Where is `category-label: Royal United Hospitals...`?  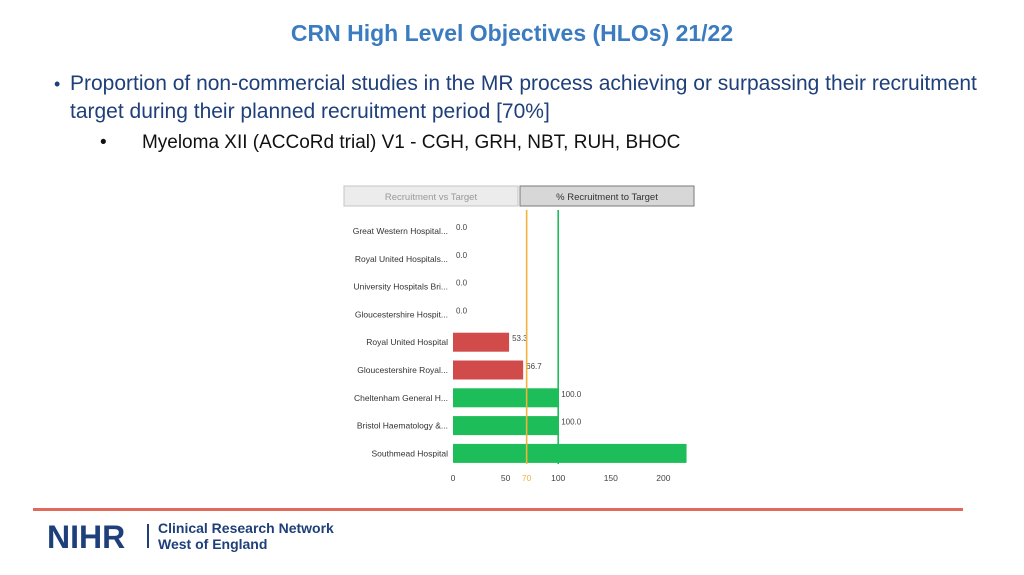
category-label: Royal United Hospitals... is located at coordinates (401, 259).